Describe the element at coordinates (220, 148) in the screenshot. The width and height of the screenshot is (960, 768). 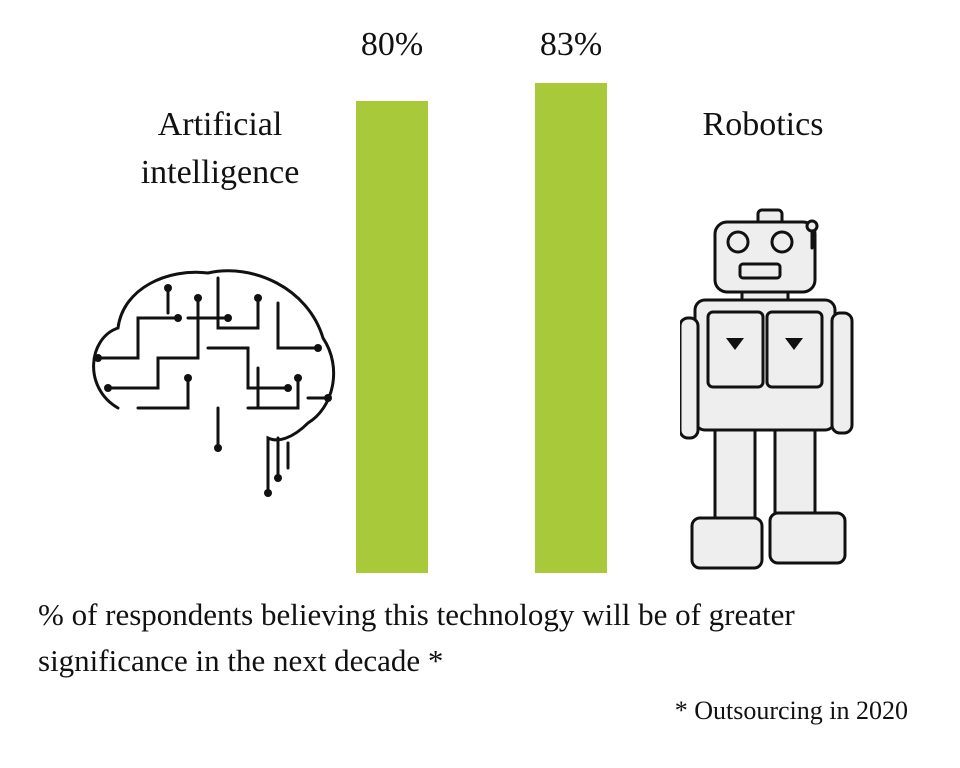
I see `category-label: Artificial intelligence` at that location.